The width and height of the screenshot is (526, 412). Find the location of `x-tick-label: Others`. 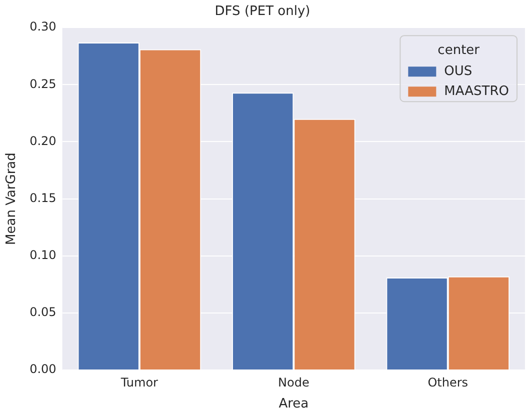

x-tick-label: Others is located at coordinates (448, 382).